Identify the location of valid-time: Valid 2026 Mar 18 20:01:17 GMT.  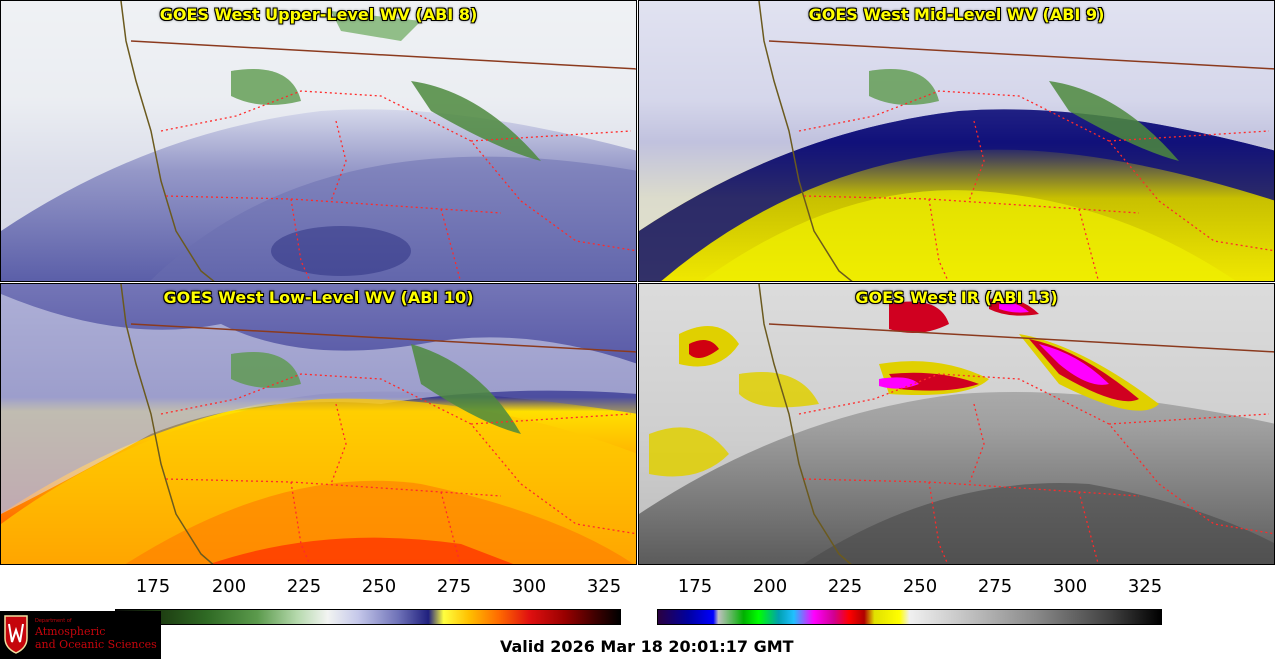
(647, 646).